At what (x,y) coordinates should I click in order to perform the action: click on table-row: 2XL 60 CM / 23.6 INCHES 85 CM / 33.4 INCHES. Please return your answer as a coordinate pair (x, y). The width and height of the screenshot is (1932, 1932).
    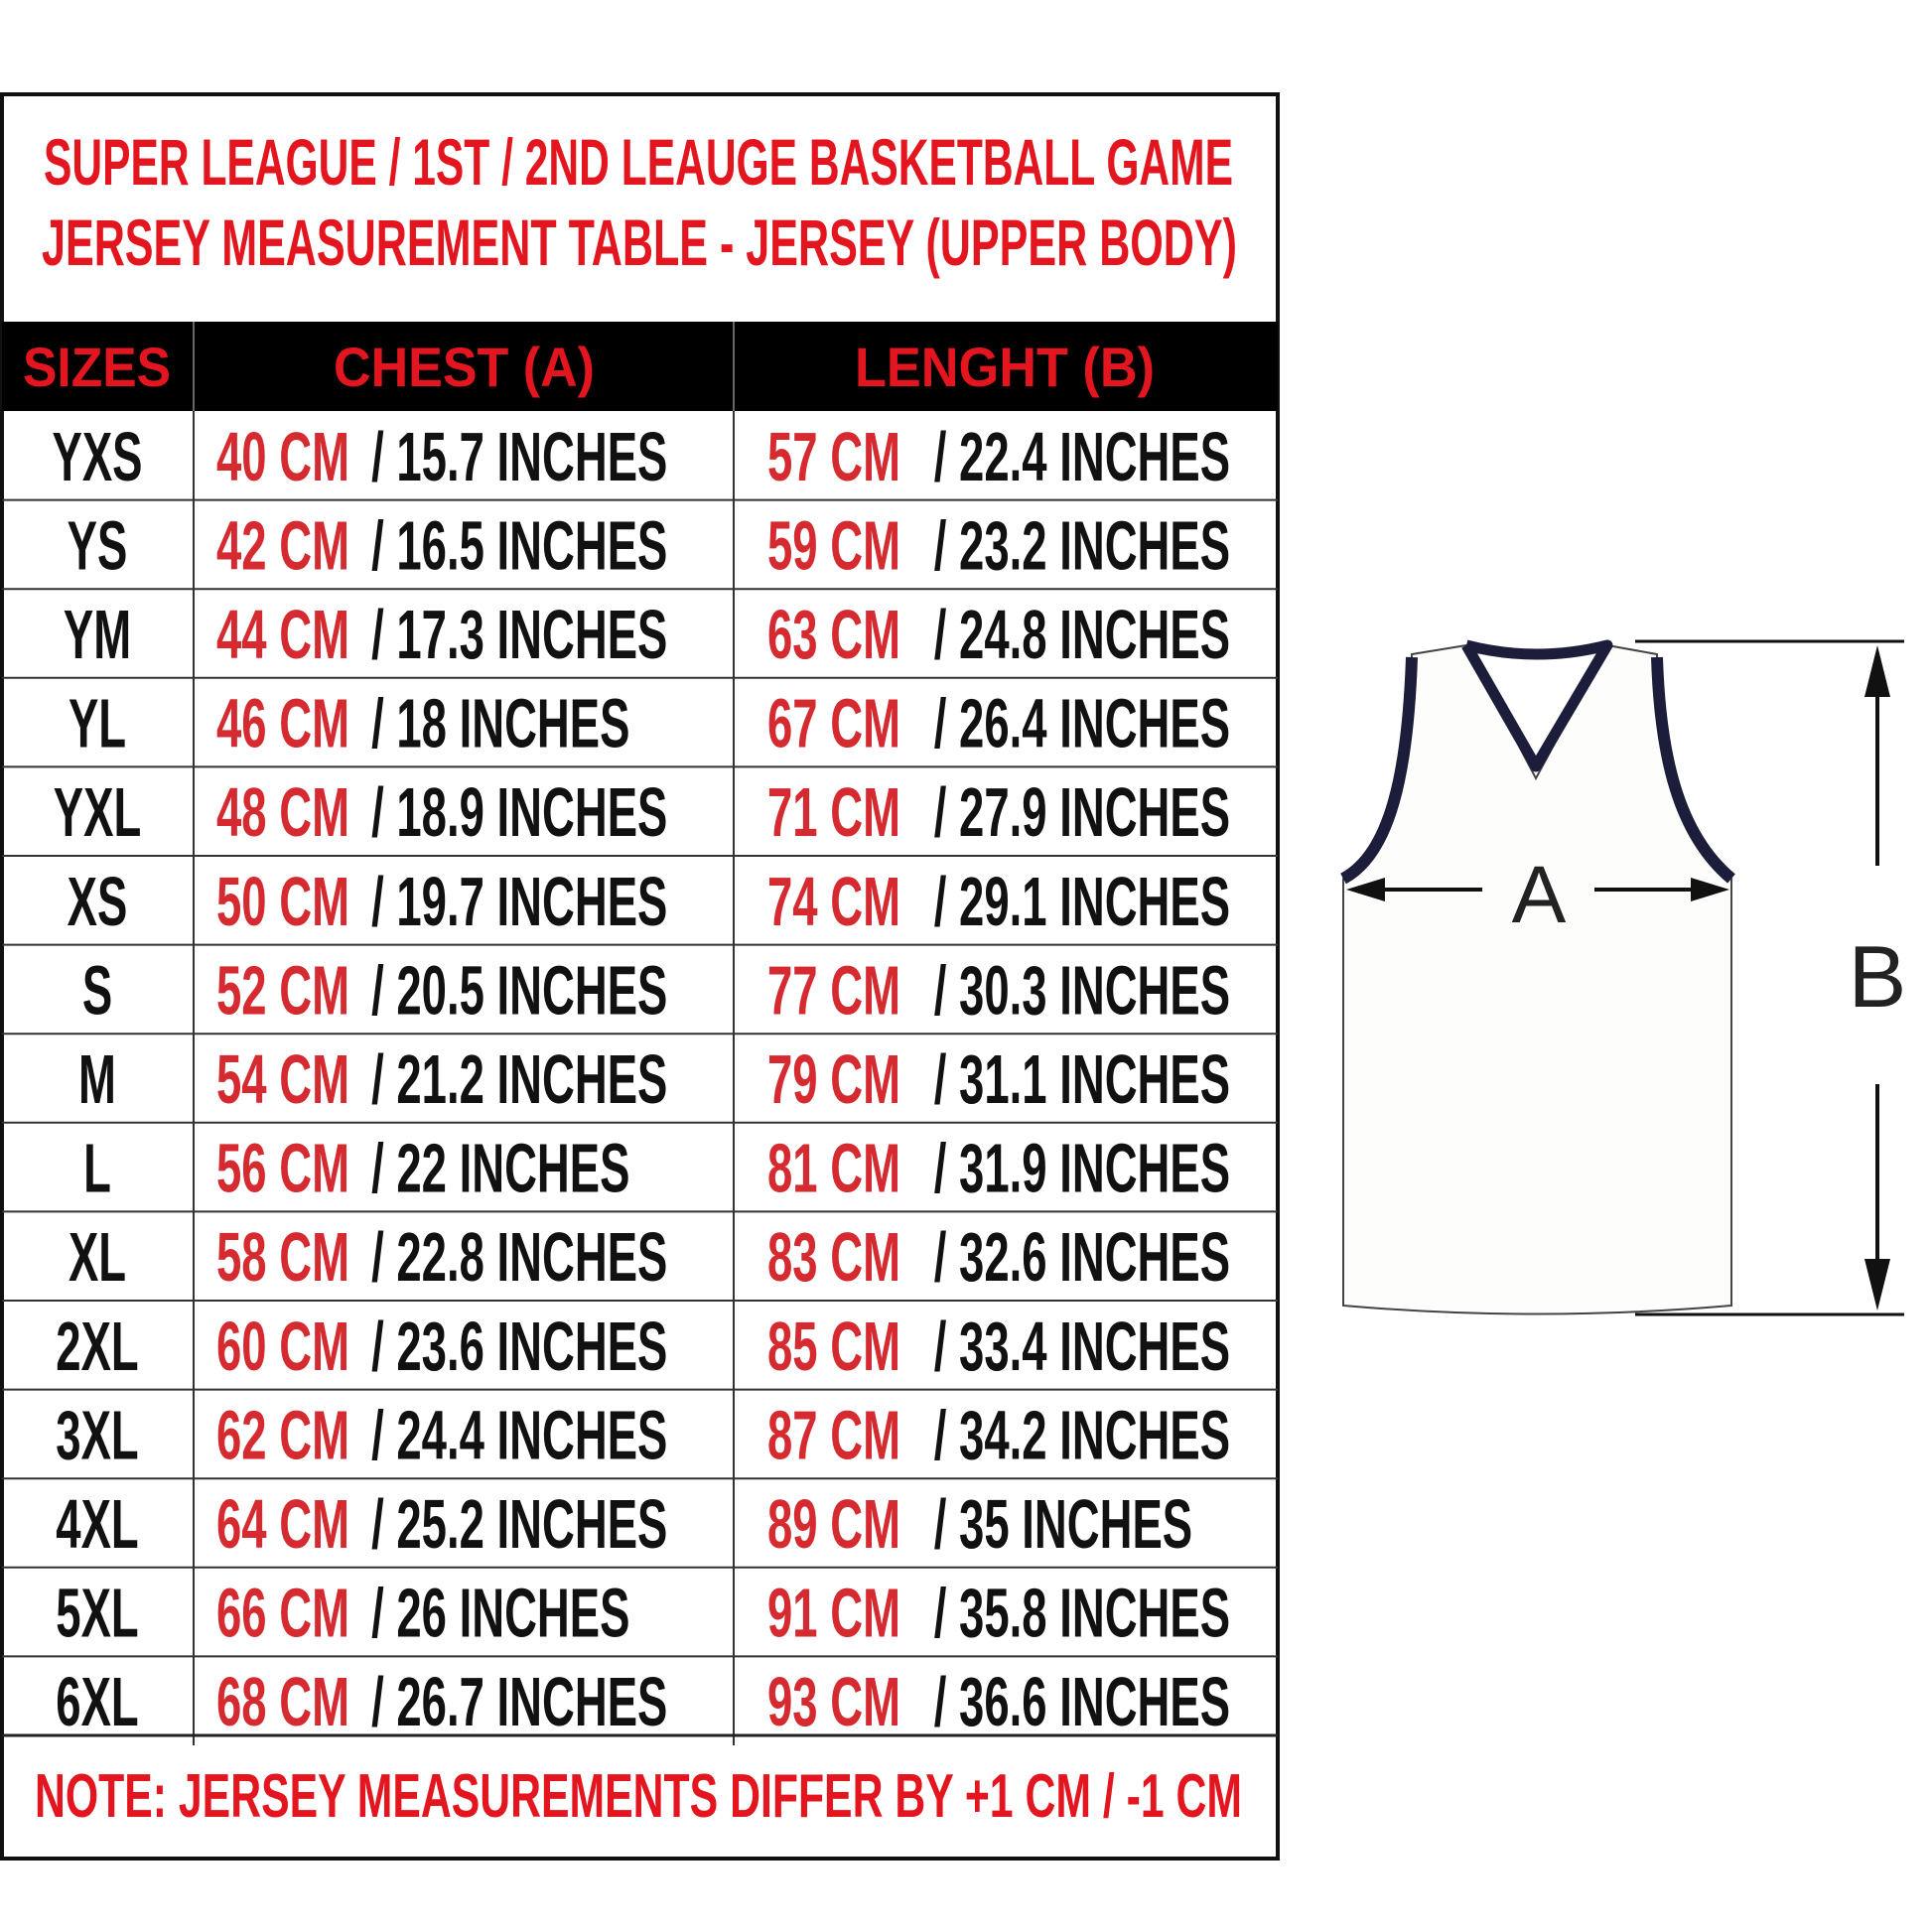
    Looking at the image, I should click on (640, 1345).